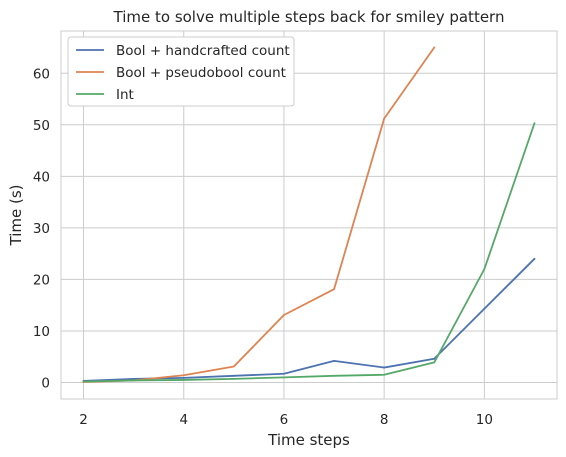  What do you see at coordinates (41, 332) in the screenshot?
I see `y-tick-label: 10` at bounding box center [41, 332].